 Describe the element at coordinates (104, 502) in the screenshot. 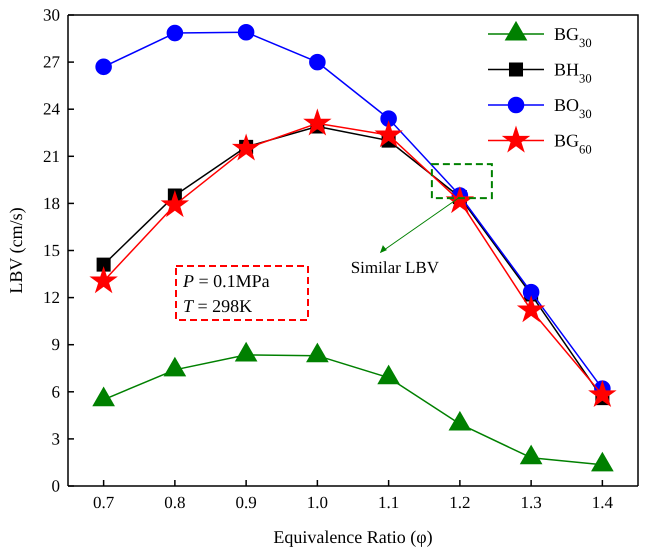

I see `x-tick-label: 0.7` at that location.